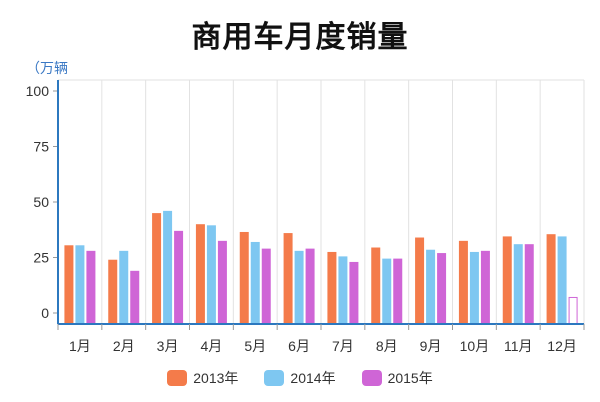 The width and height of the screenshot is (600, 402). Describe the element at coordinates (38, 91) in the screenshot. I see `y-tick-label: 100` at that location.